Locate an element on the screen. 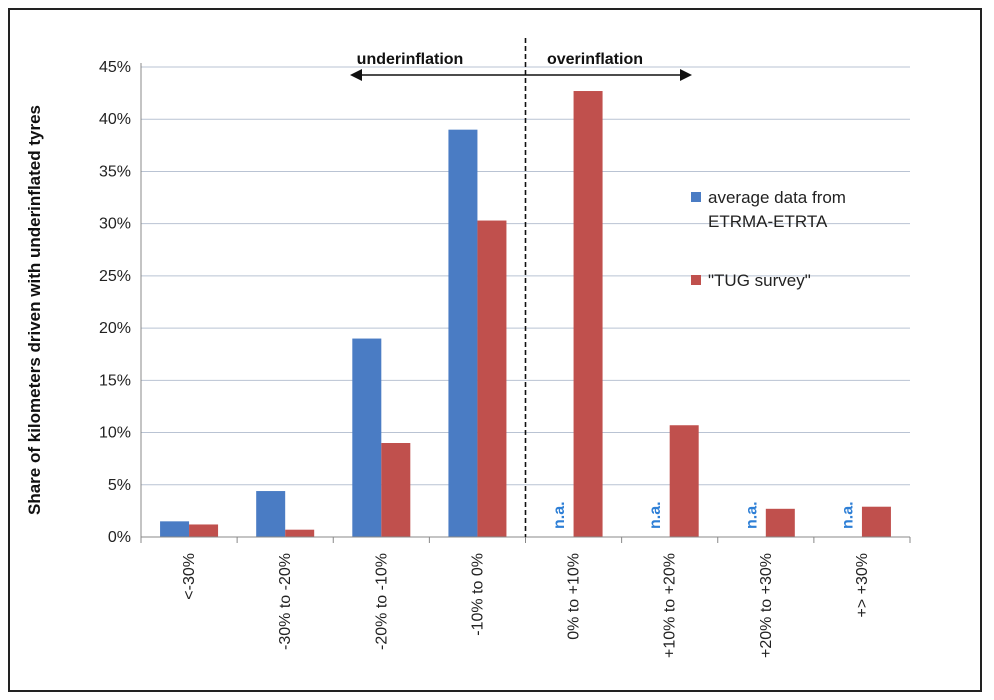  y-tick-label: 30% is located at coordinates (115, 224).